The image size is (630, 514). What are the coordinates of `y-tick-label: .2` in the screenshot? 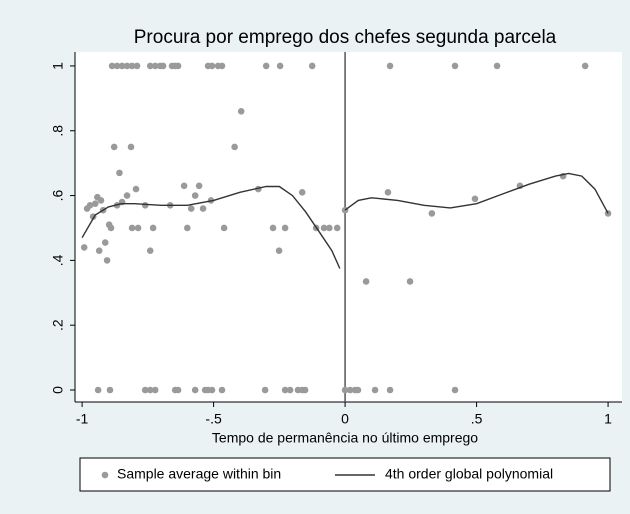 It's located at (58, 325).